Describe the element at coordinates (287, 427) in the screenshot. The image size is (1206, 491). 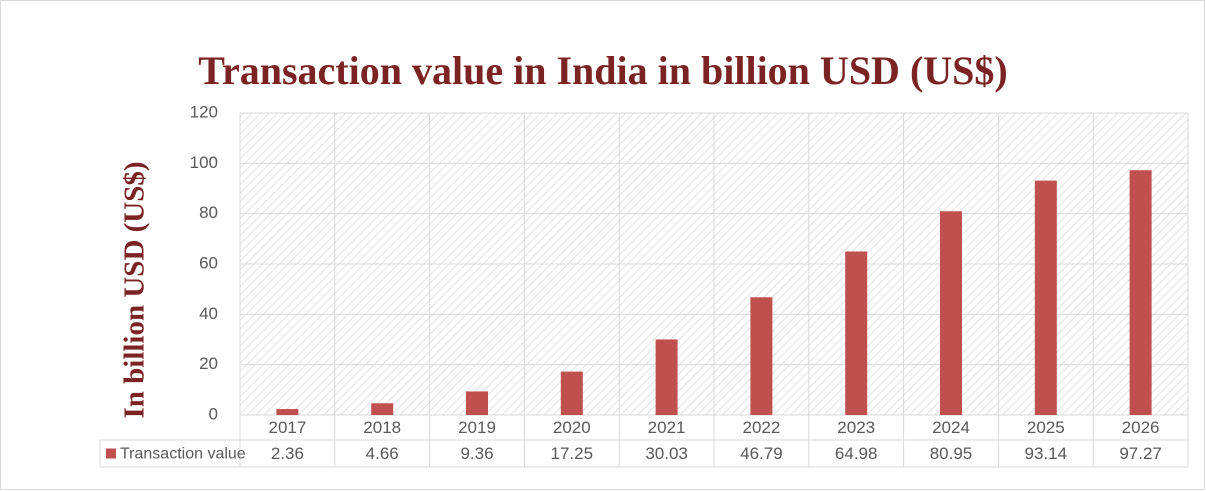
I see `x-tick-label: 2017` at that location.